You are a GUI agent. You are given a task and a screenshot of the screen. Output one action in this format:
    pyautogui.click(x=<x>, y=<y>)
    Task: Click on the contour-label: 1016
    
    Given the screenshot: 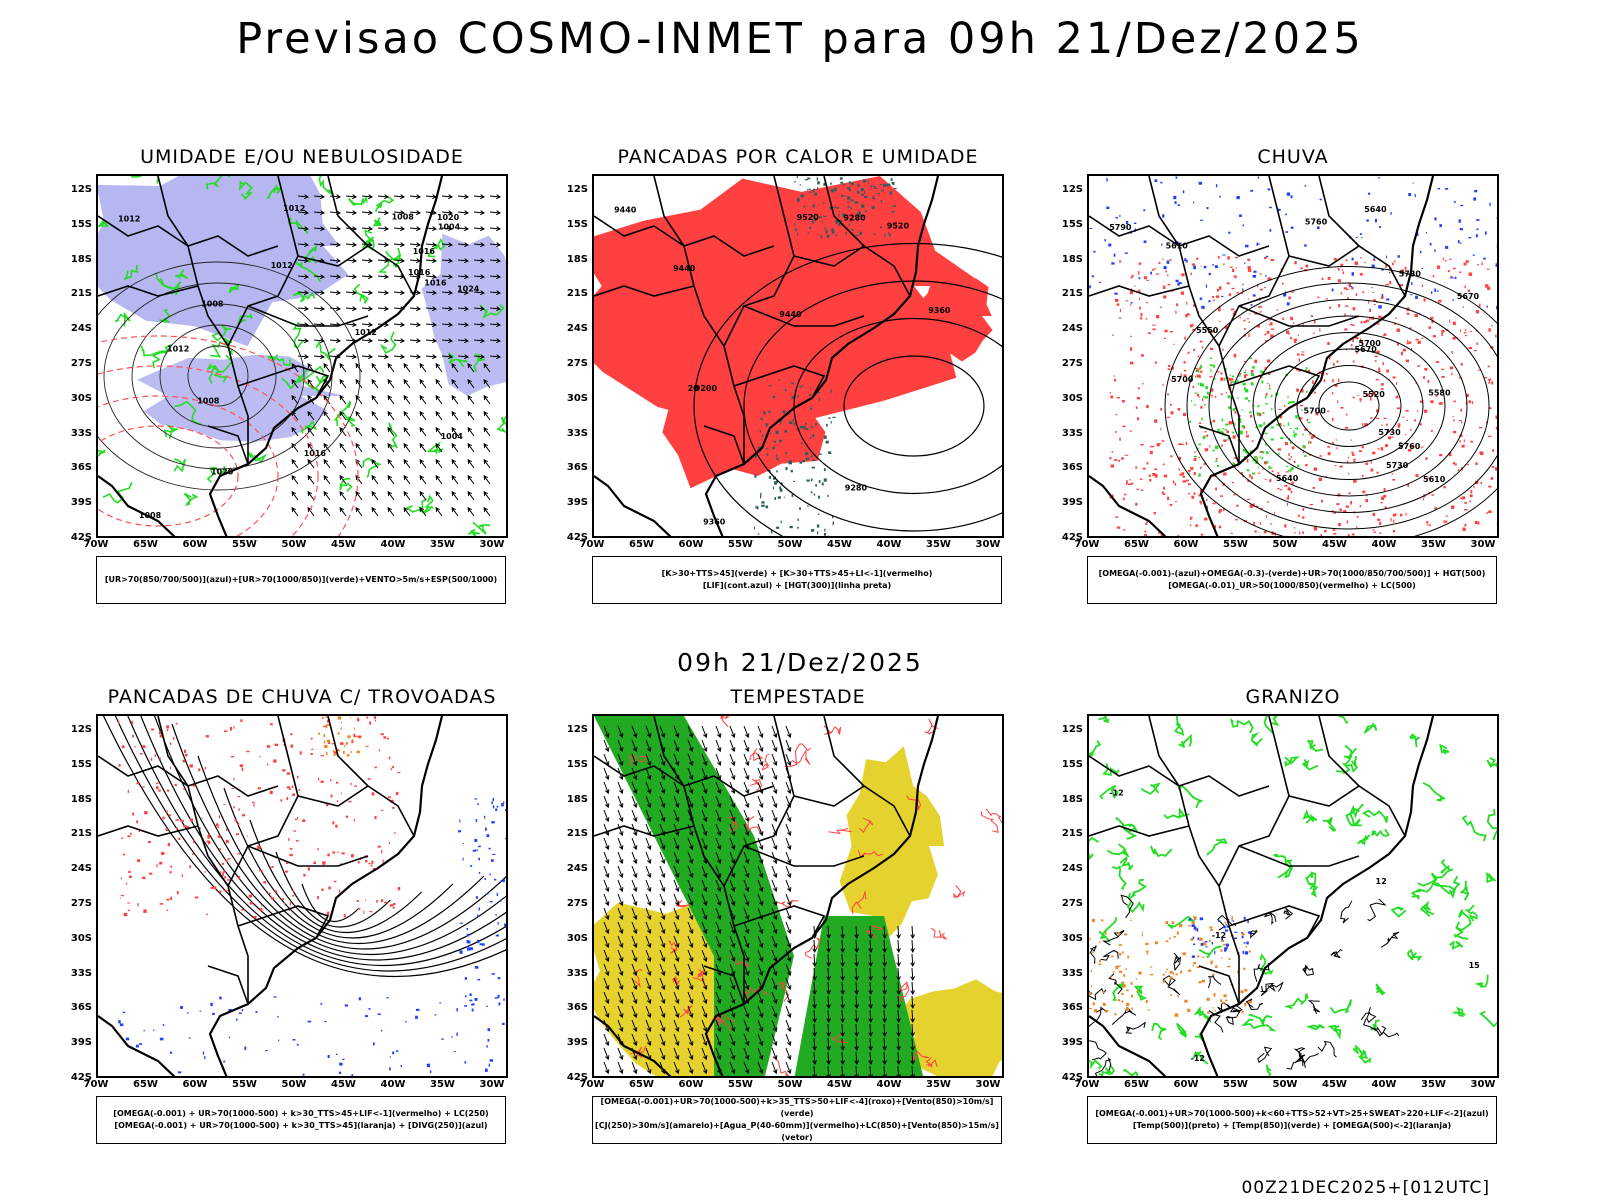 What is the action you would take?
    pyautogui.click(x=315, y=453)
    